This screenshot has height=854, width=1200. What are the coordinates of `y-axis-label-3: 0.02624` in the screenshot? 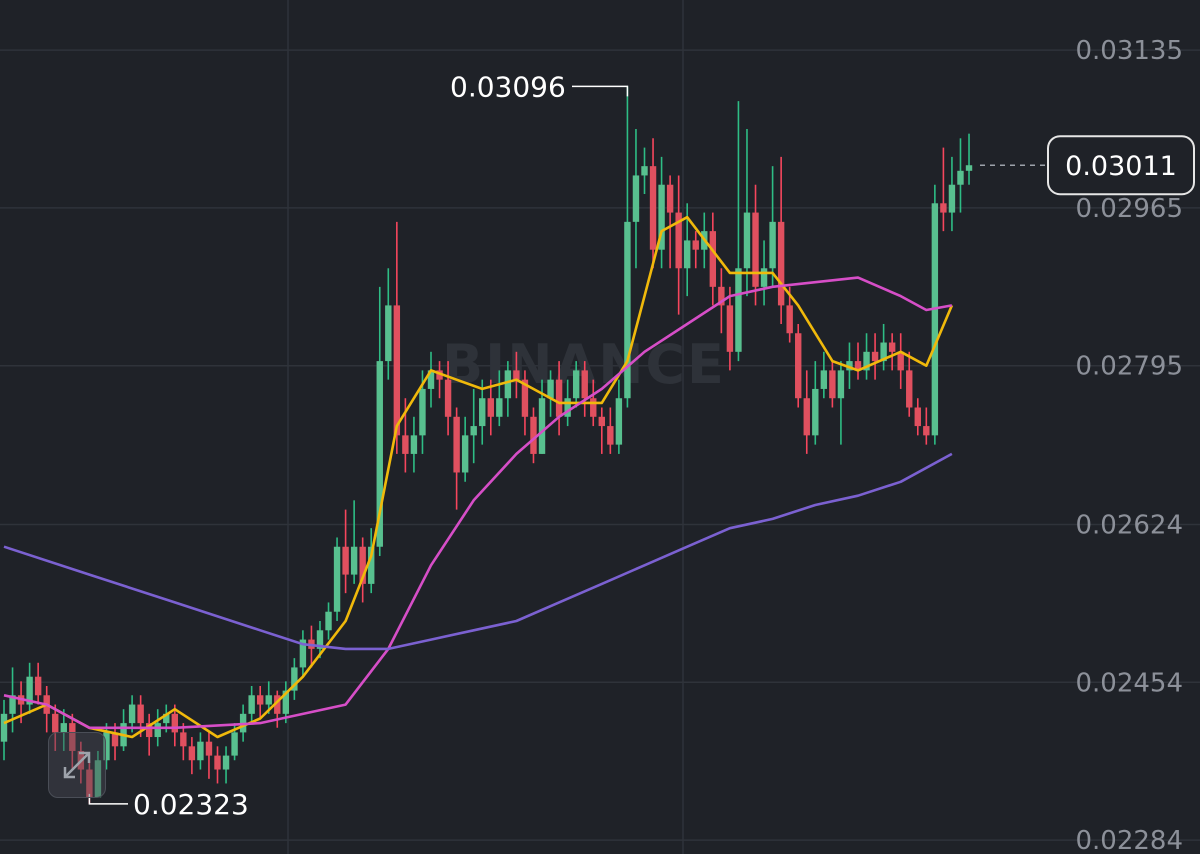 It's located at (1129, 525).